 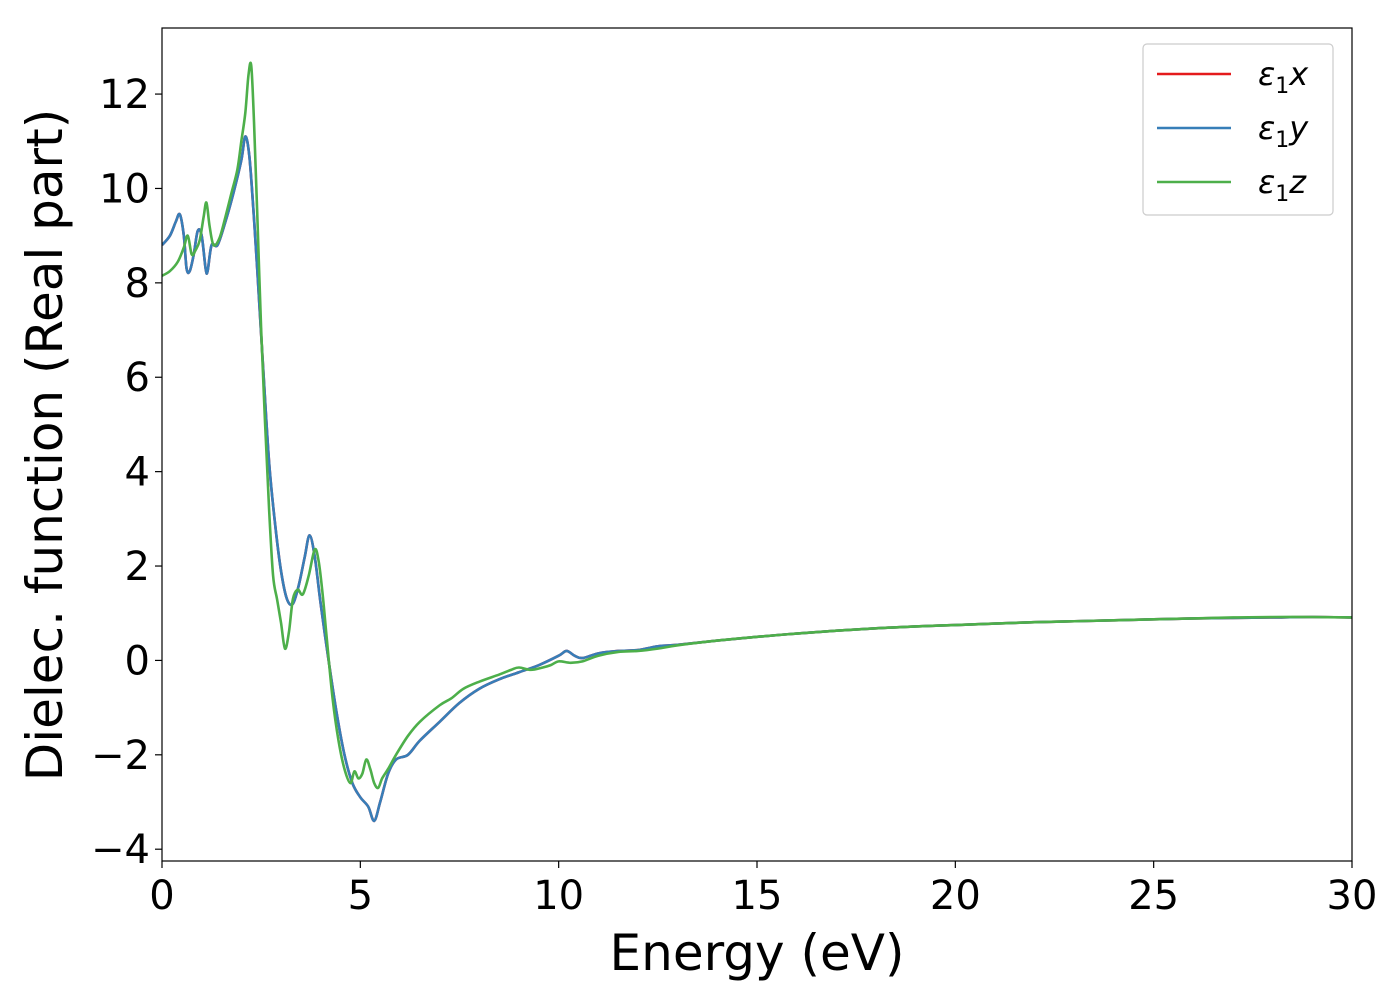 What do you see at coordinates (1153, 896) in the screenshot?
I see `x-tick-label: 25` at bounding box center [1153, 896].